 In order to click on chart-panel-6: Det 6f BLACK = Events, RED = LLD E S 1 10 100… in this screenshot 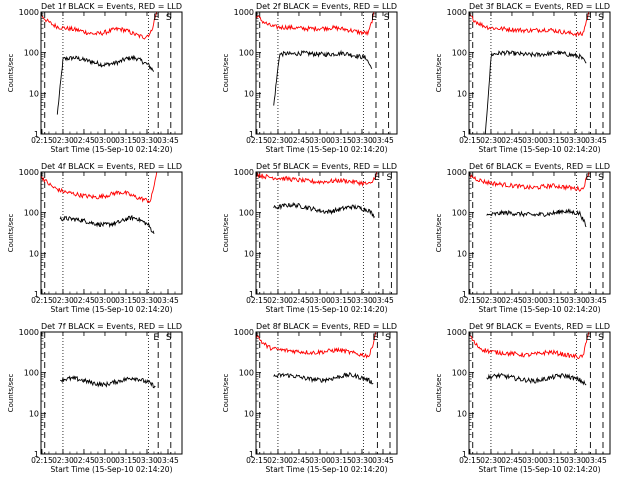, I will do `click(523, 238)`.